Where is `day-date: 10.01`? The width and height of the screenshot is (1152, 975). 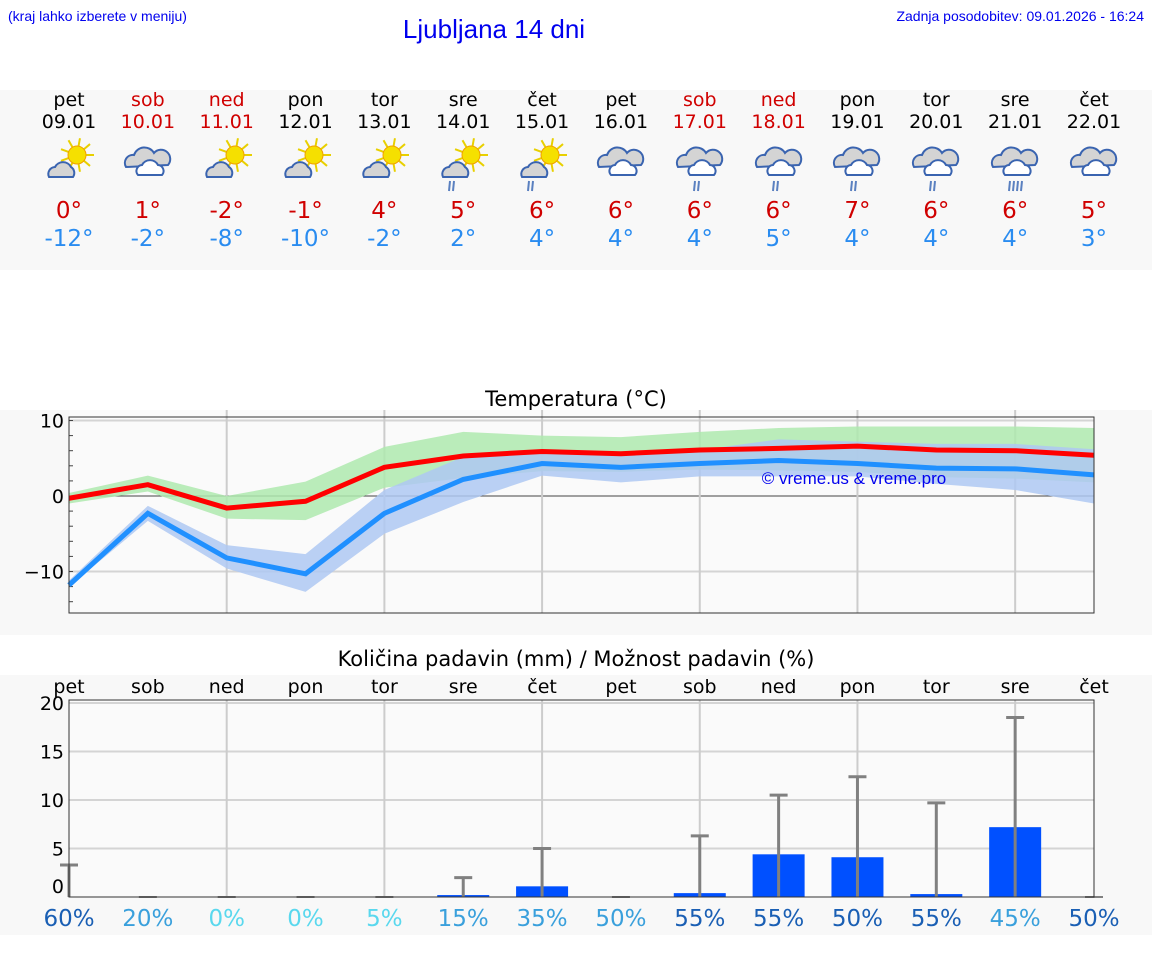
day-date: 10.01 is located at coordinates (148, 122).